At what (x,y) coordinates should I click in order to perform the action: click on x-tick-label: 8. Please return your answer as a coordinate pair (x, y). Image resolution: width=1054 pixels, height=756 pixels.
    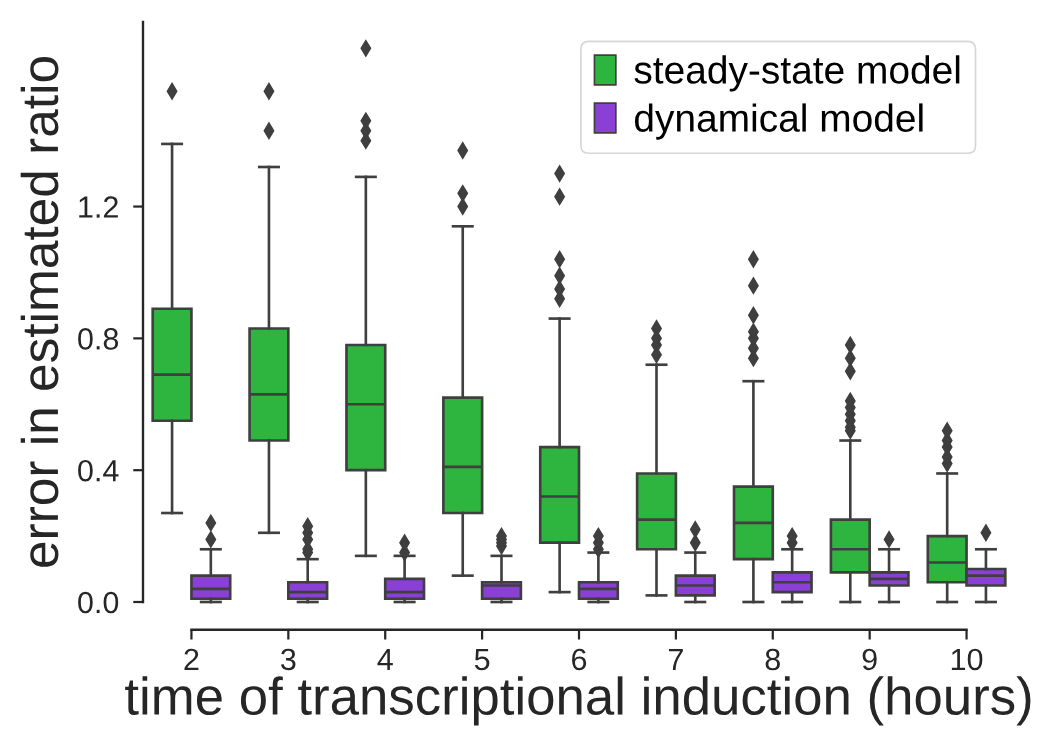
    Looking at the image, I should click on (772, 659).